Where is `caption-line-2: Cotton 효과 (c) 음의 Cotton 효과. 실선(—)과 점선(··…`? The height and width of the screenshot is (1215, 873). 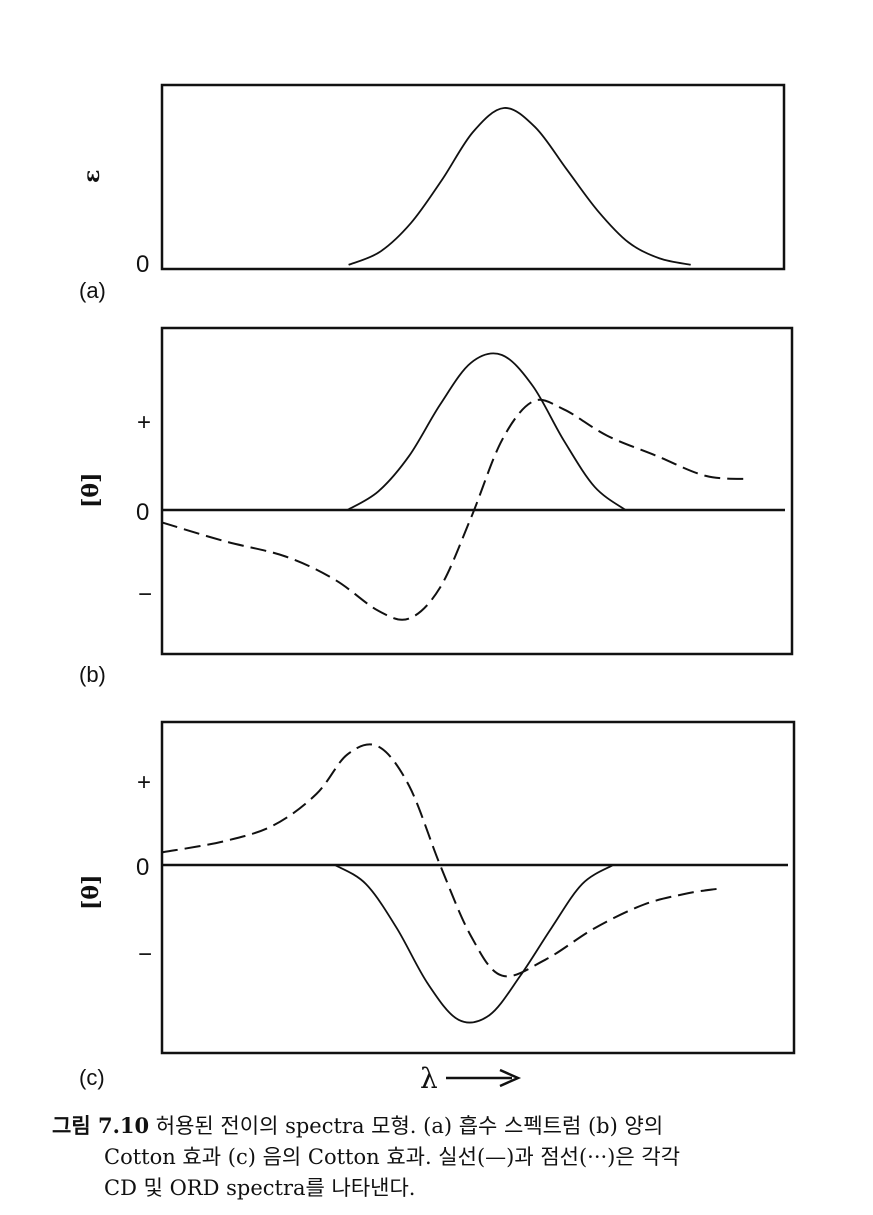
caption-line-2: Cotton 효과 (c) 음의 Cotton 효과. 실선(—)과 점선(··… is located at coordinates (392, 1157).